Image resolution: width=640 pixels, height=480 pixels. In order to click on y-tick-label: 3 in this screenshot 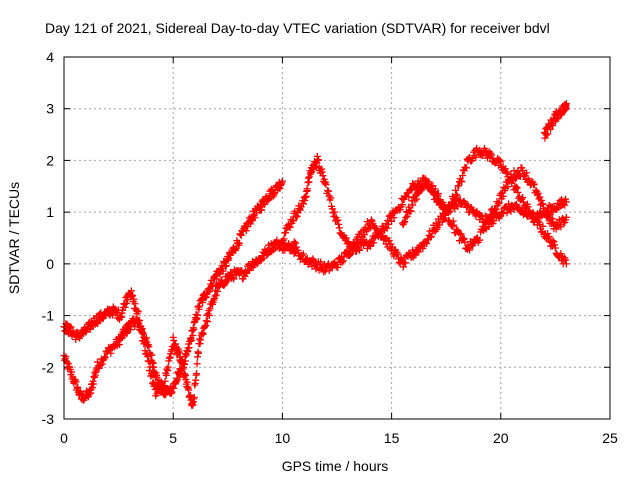, I will do `click(50, 109)`.